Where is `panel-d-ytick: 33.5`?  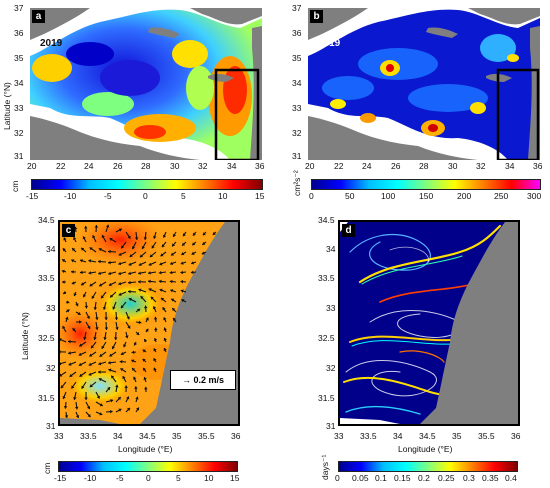 panel-d-ytick: 33.5 is located at coordinates (326, 278).